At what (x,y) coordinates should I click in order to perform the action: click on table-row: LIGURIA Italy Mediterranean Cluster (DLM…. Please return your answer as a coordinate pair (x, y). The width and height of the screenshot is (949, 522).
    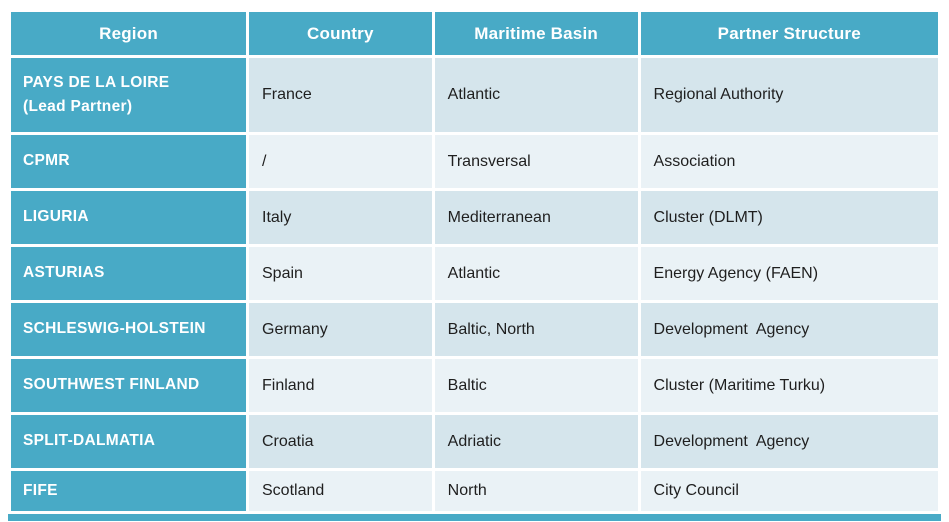
    Looking at the image, I should click on (474, 217).